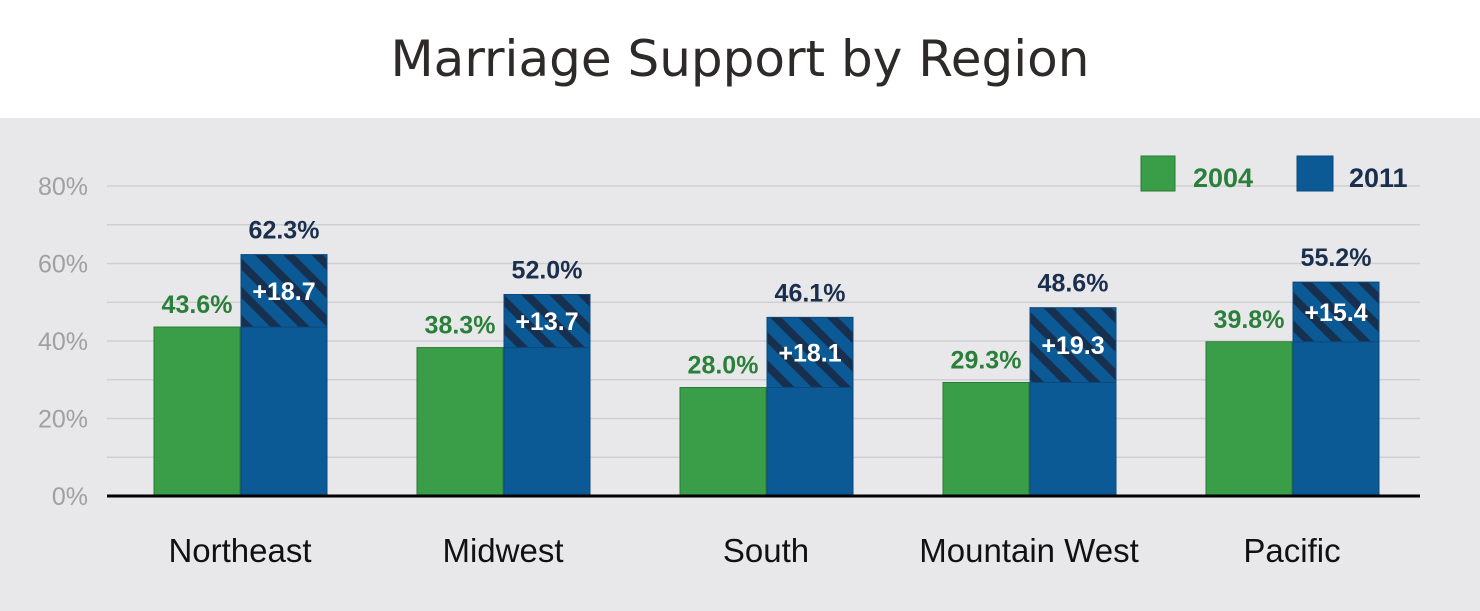 This screenshot has width=1480, height=611. What do you see at coordinates (1158, 173) in the screenshot?
I see `legend-swatch-2004` at bounding box center [1158, 173].